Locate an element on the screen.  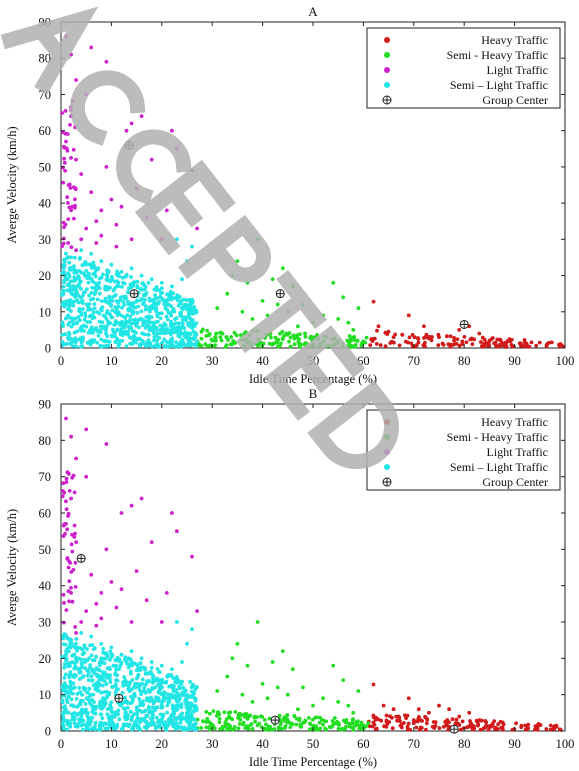
y-tick-label: 50 is located at coordinates (45, 167).